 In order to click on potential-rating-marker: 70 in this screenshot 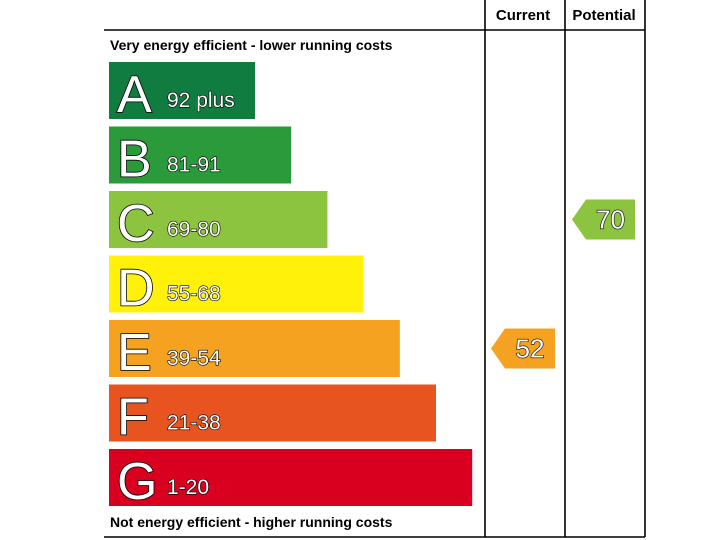, I will do `click(603, 219)`.